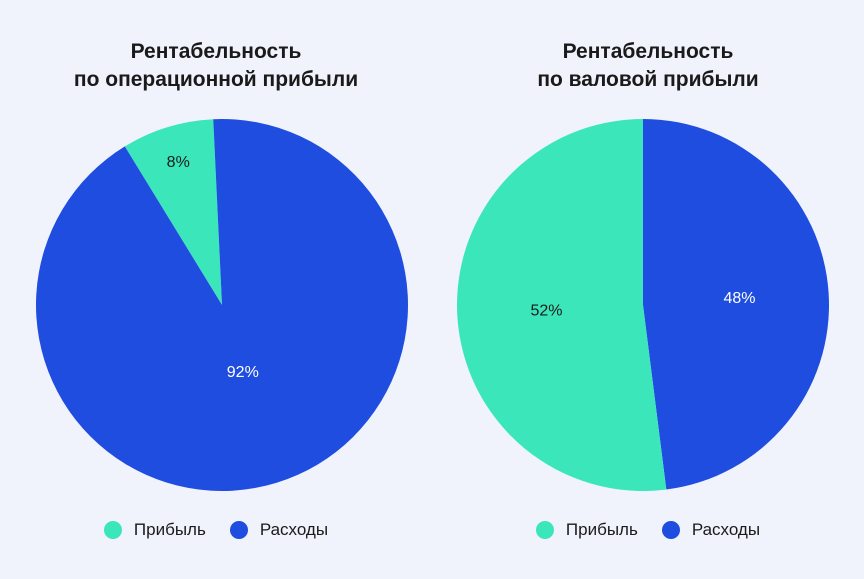 Image resolution: width=864 pixels, height=579 pixels. What do you see at coordinates (216, 66) in the screenshot?
I see `chart-title: Рентабельность по операционной прибыли` at bounding box center [216, 66].